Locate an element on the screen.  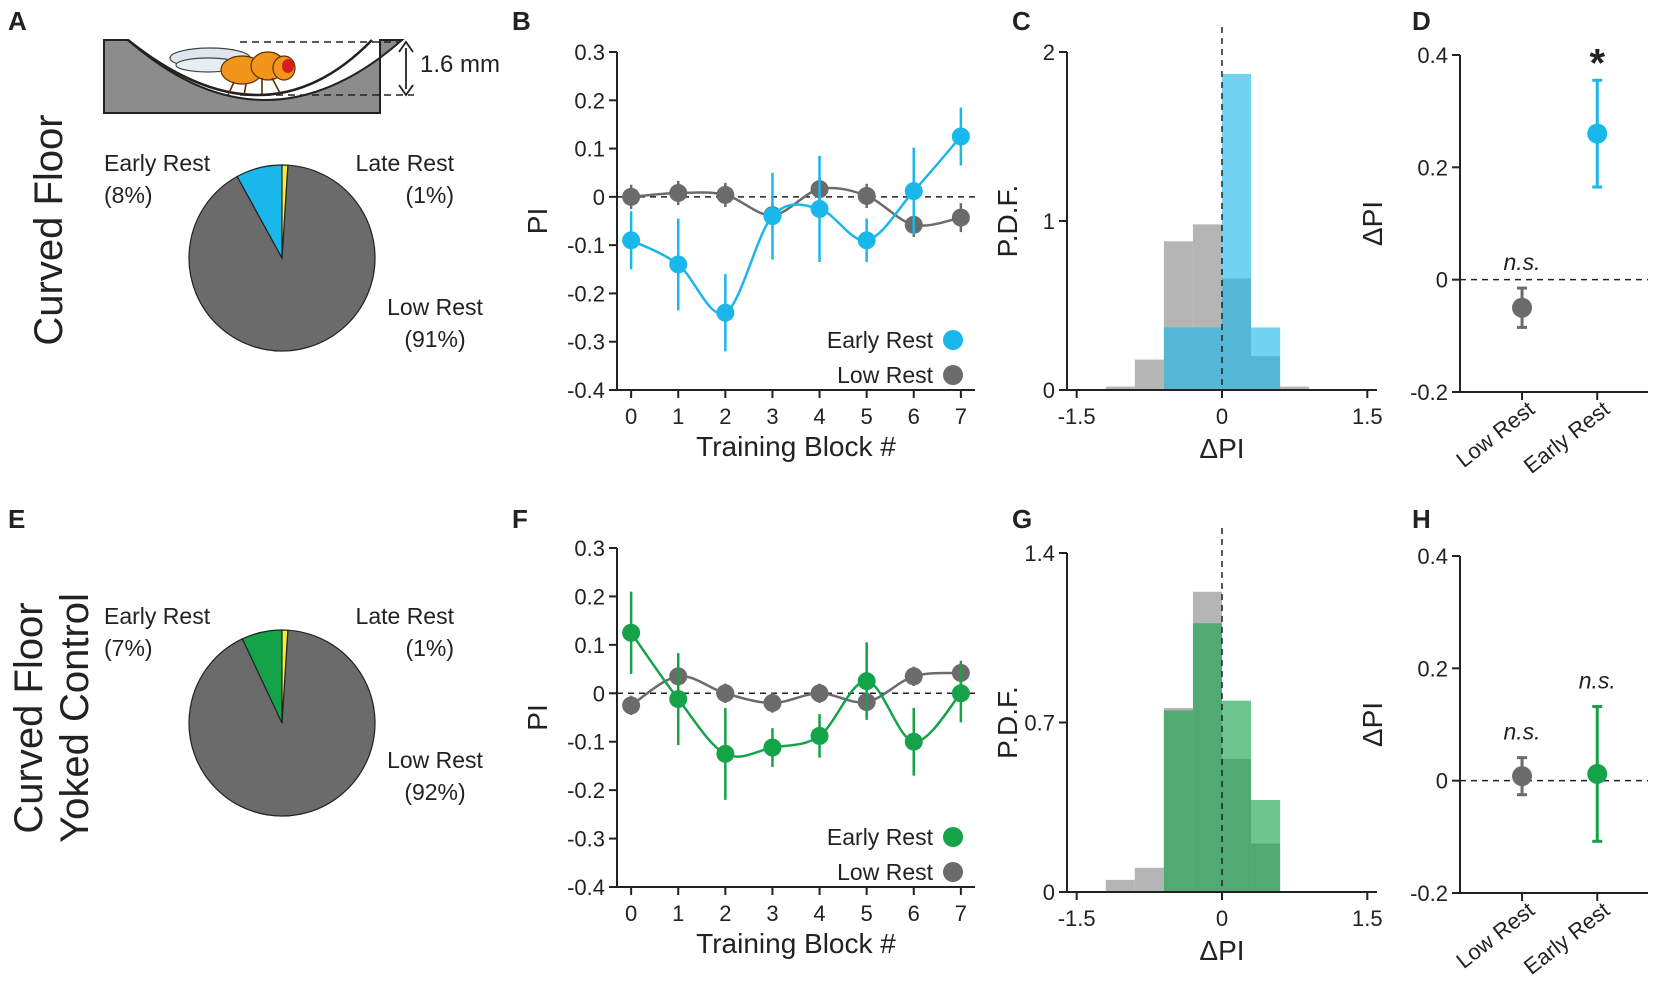
x-axis-label: Training Block # is located at coordinates (796, 446).